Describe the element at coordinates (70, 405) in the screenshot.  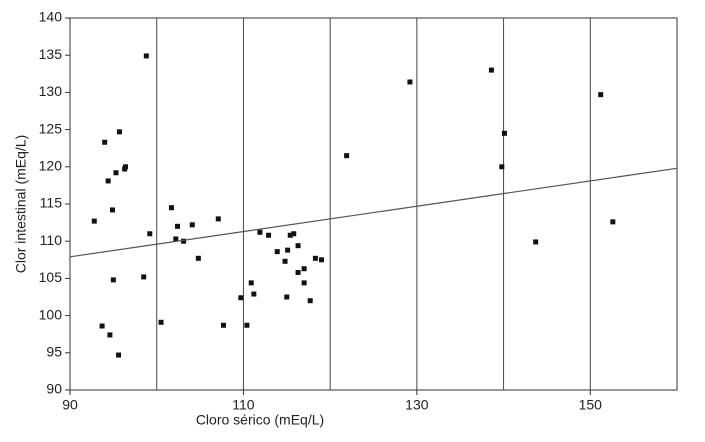
I see `x-tick-label: 90` at that location.